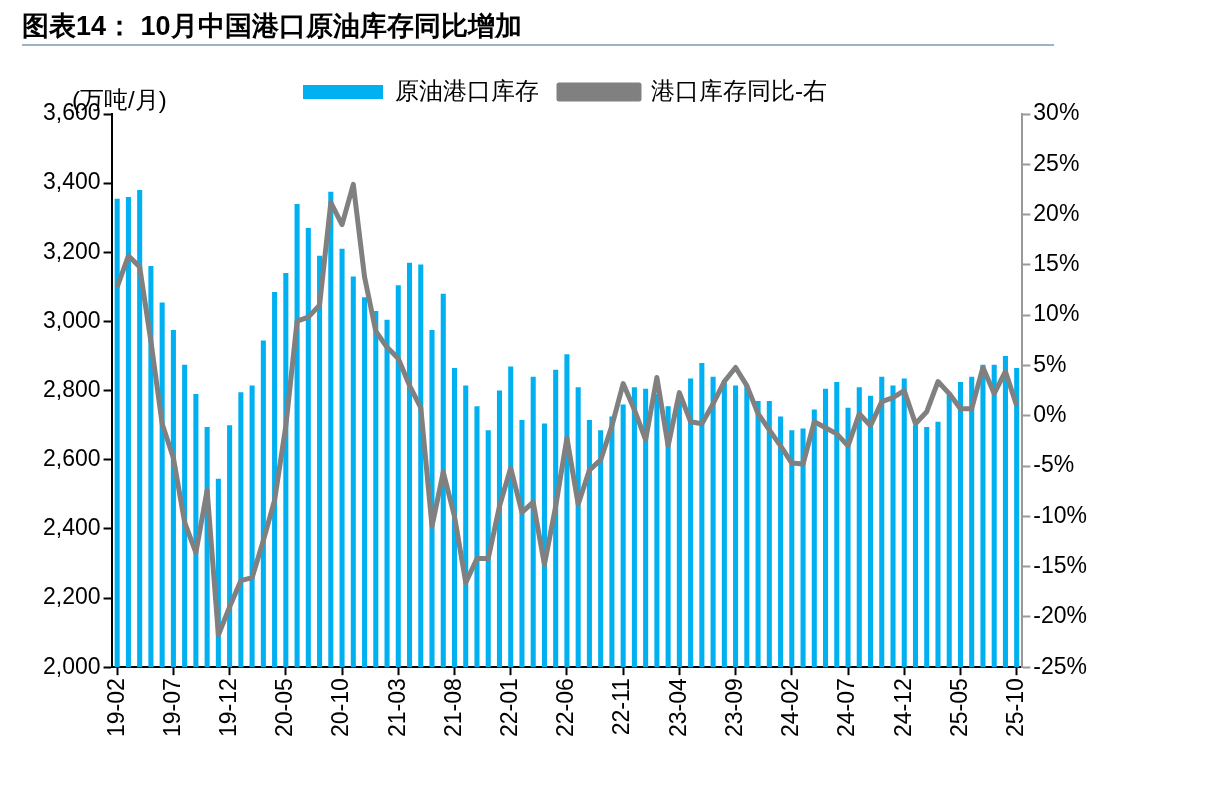  Describe the element at coordinates (1060, 564) in the screenshot. I see `y2-tick-label: -15%` at that location.